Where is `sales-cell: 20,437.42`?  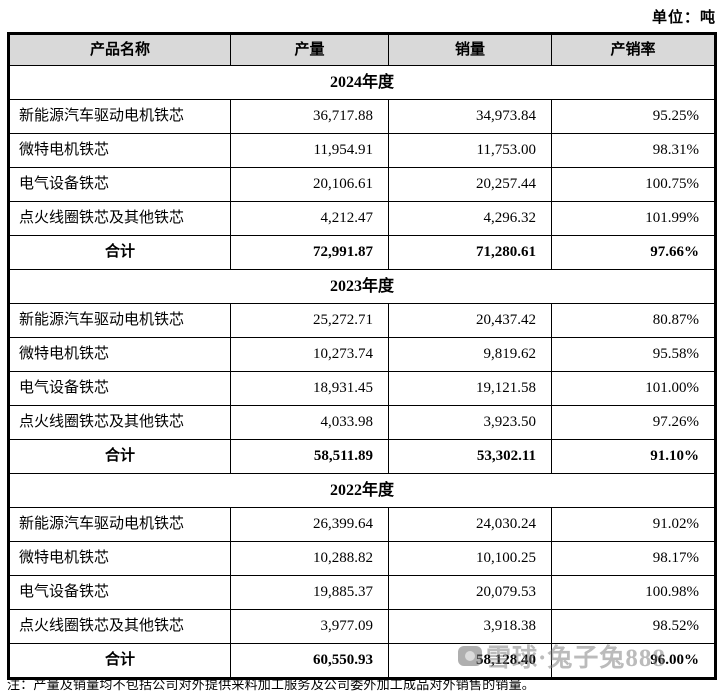
sales-cell: 20,437.42 is located at coordinates (470, 320).